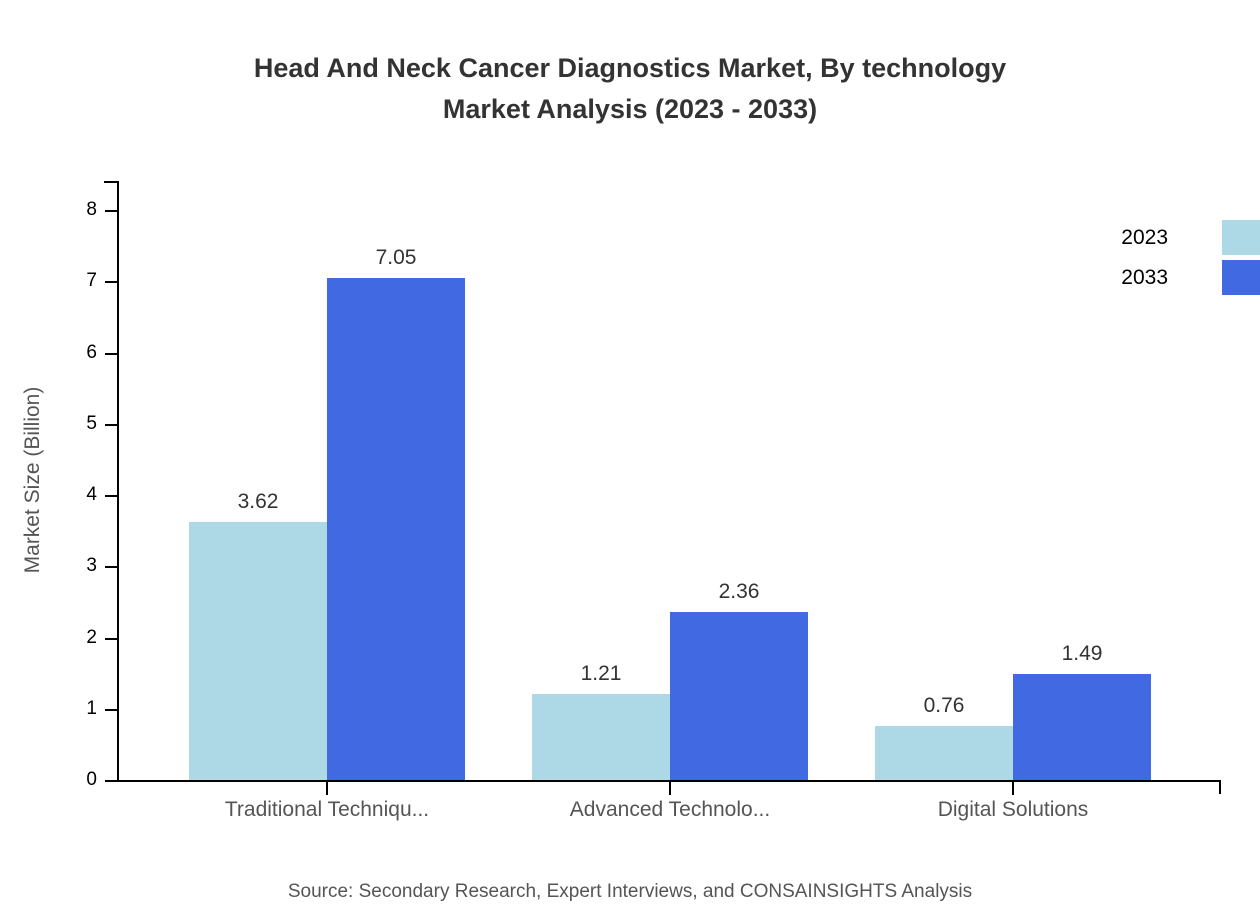  Describe the element at coordinates (32, 480) in the screenshot. I see `y-axis-title: Market Size (Billion)` at that location.